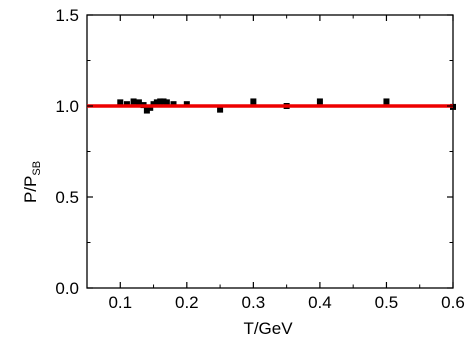  I want to click on x-tick-label-5: 0.6, so click(453, 302).